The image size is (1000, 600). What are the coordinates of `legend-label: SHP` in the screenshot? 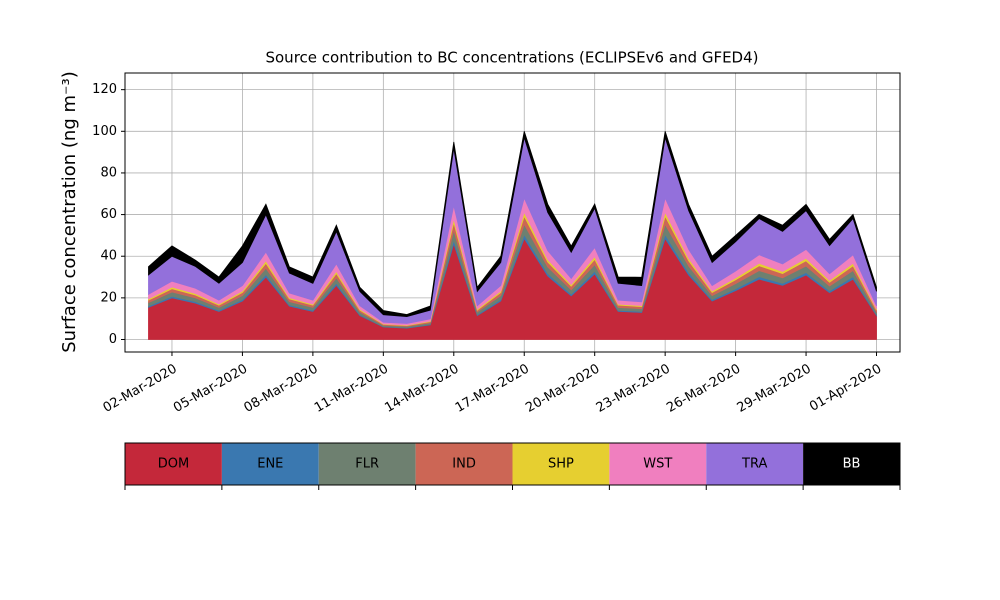 It's located at (561, 464).